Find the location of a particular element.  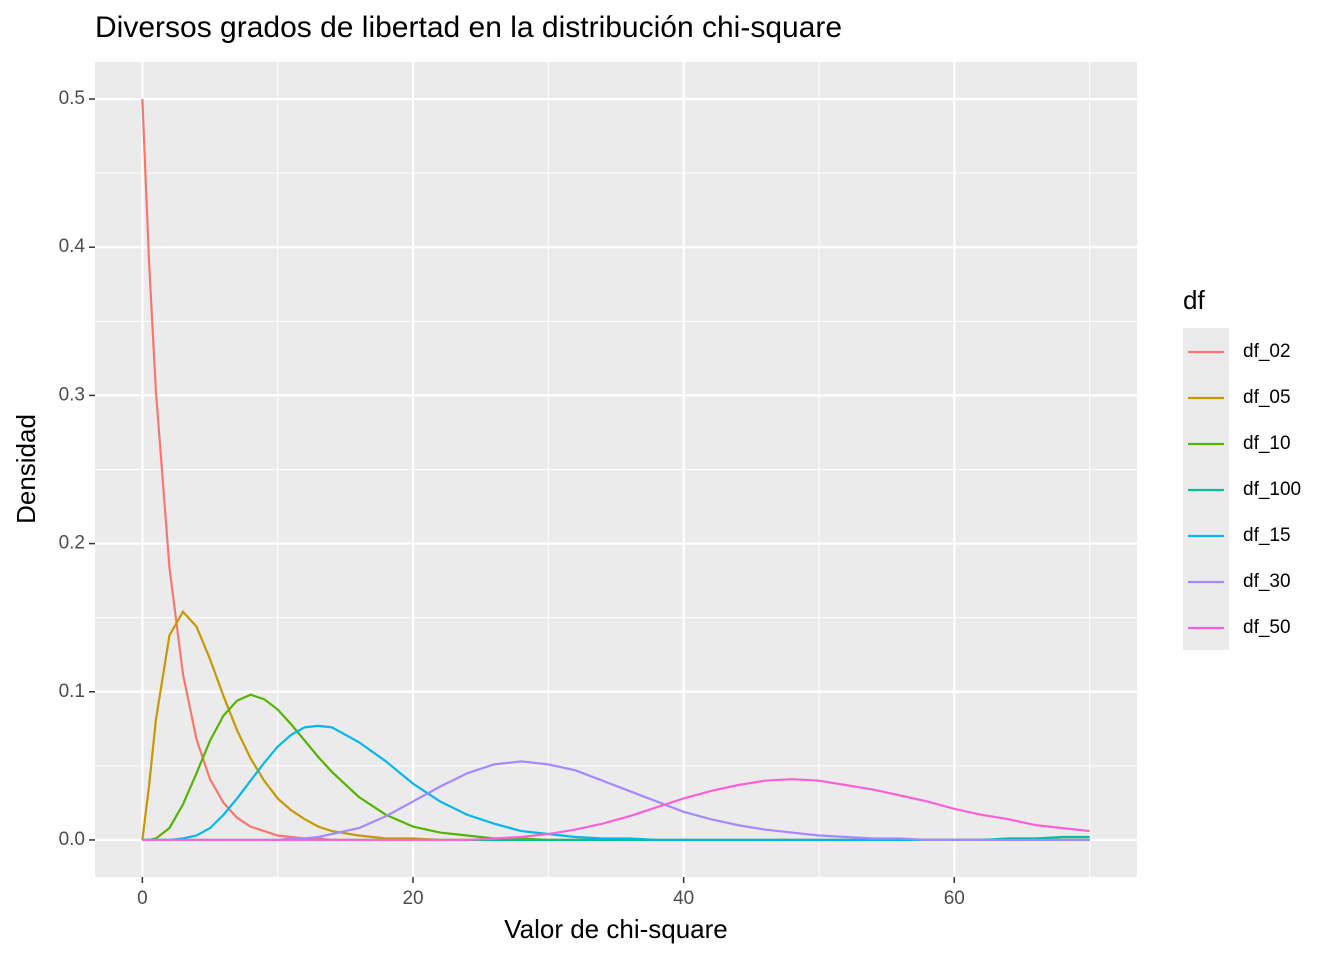

legend-label: df_15 is located at coordinates (1267, 535).